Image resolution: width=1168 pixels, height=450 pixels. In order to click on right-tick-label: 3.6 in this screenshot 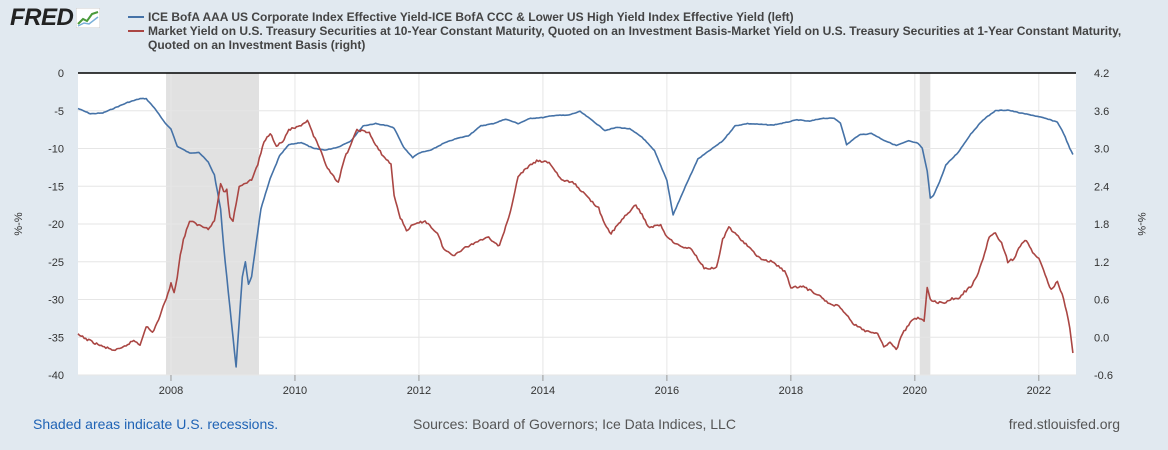, I will do `click(1101, 112)`.